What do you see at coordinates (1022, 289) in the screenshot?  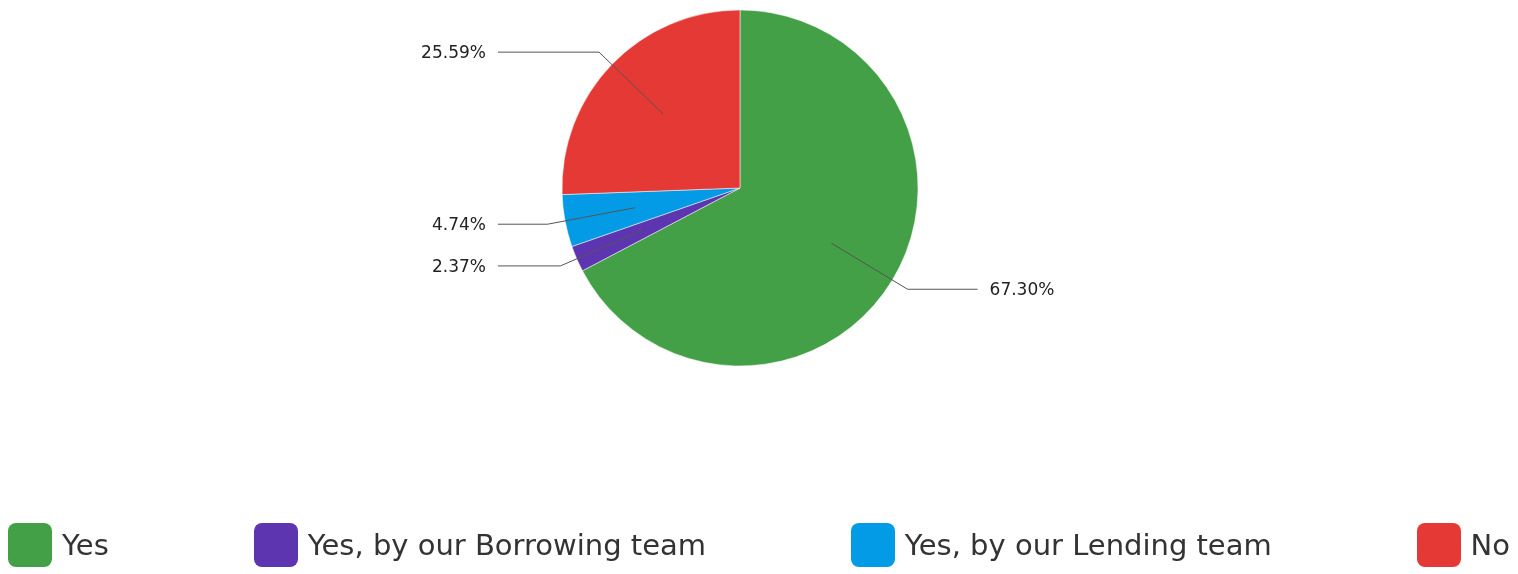 I see `data-label: 67.30%` at bounding box center [1022, 289].